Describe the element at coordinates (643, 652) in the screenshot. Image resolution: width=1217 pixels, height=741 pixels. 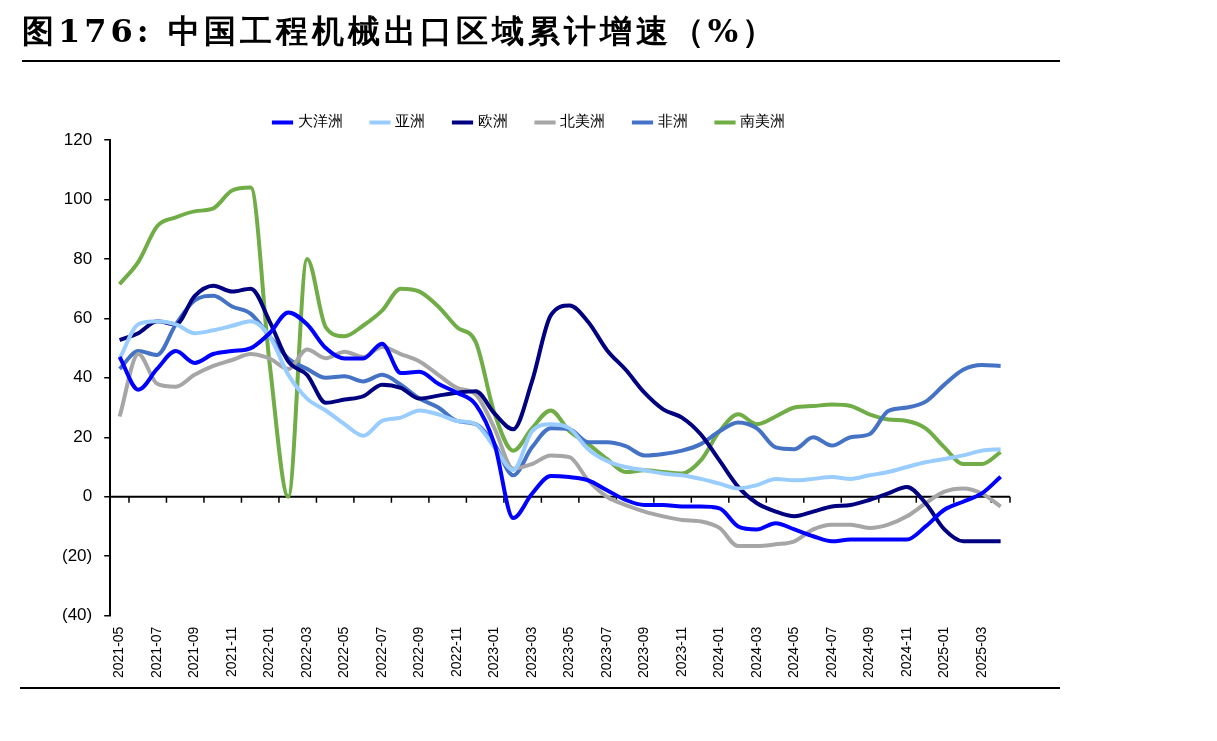
I see `x-tick-label: 2023-09` at that location.